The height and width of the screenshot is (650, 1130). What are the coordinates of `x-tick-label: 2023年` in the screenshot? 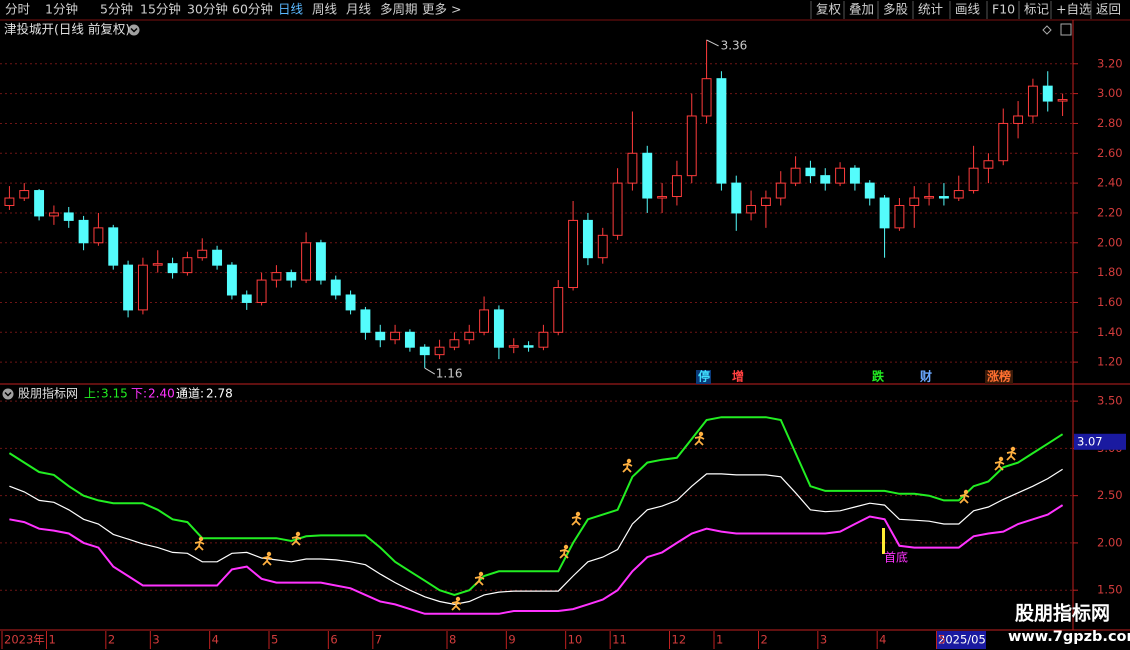 It's located at (24, 640).